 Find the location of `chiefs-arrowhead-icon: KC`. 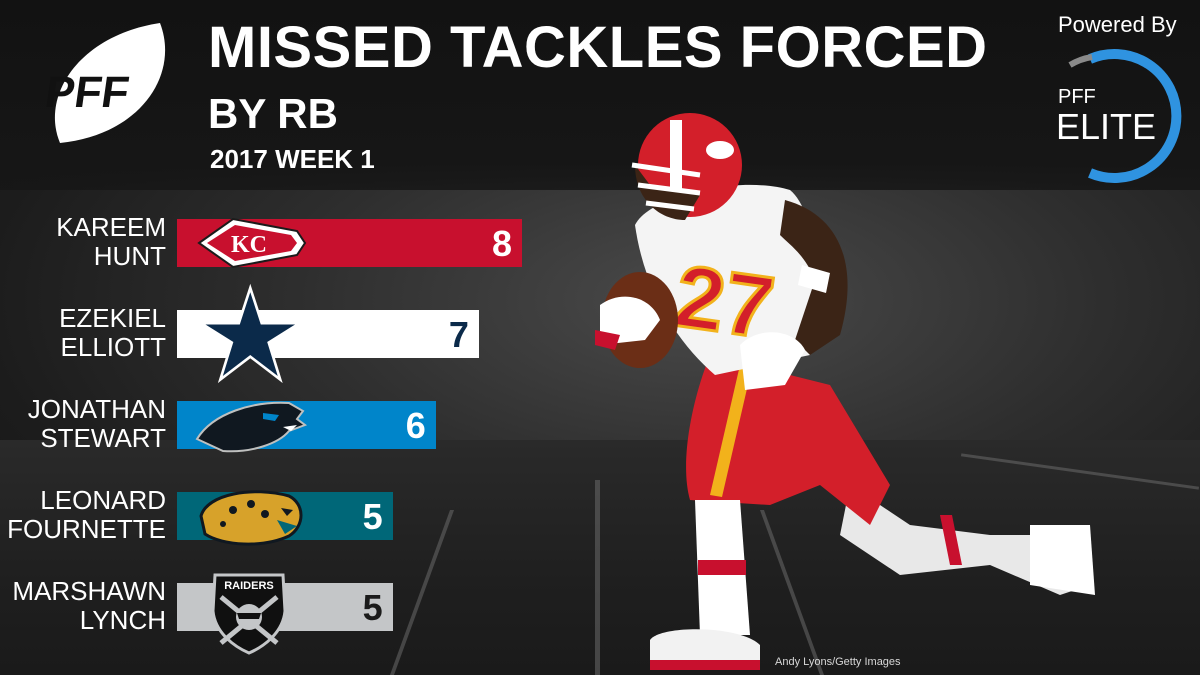

chiefs-arrowhead-icon: KC is located at coordinates (252, 243).